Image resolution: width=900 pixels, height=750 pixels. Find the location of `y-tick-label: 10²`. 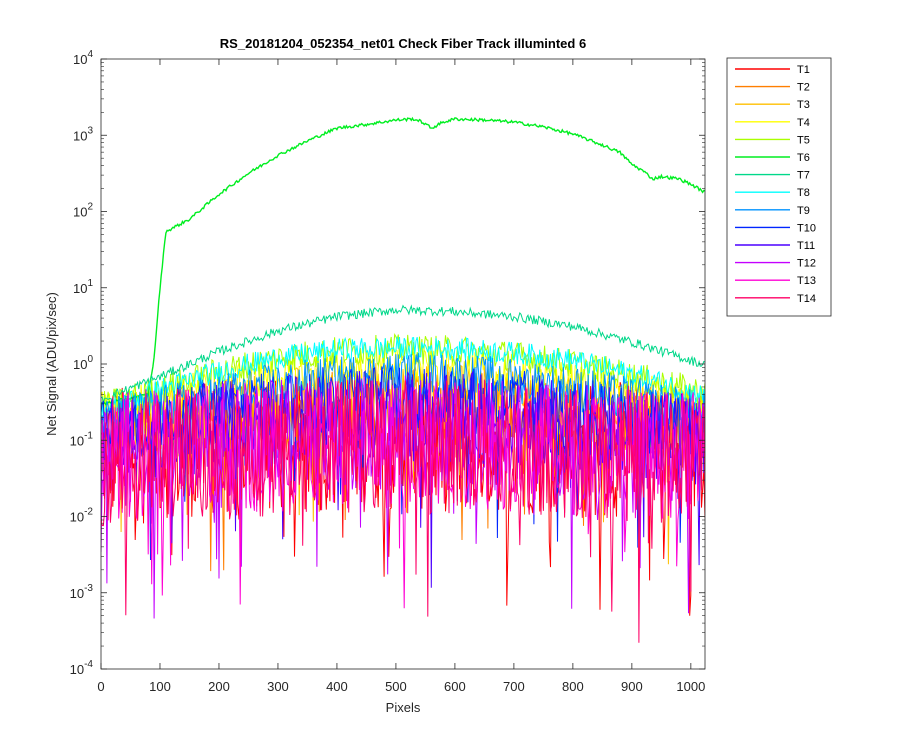

y-tick-label: 10² is located at coordinates (83, 211).